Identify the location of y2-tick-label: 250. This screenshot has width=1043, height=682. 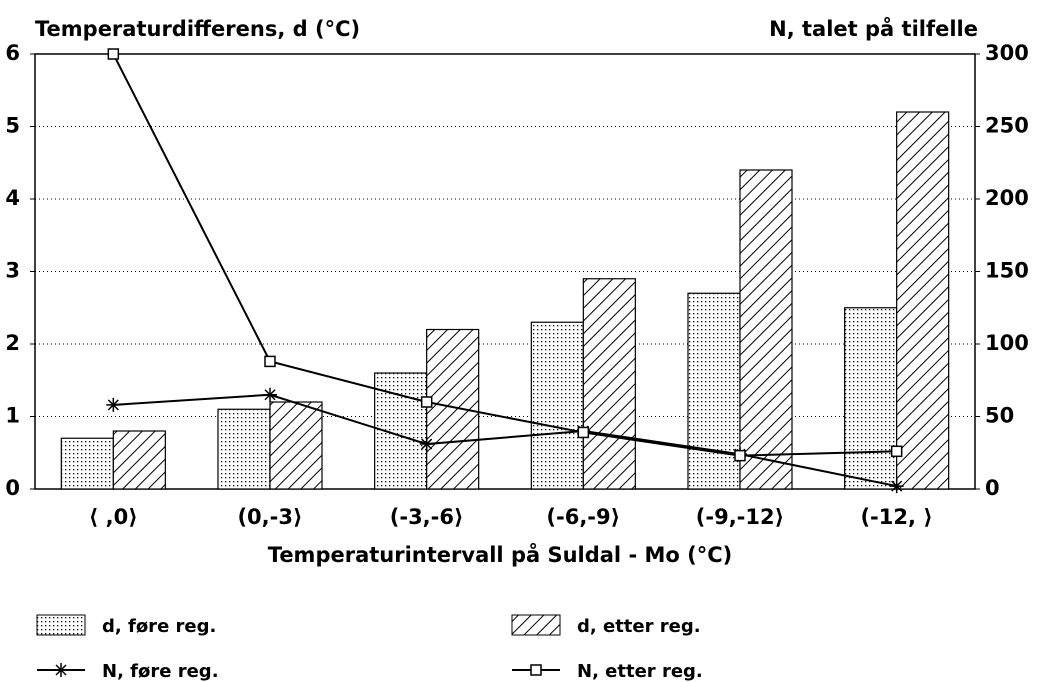
(1007, 126).